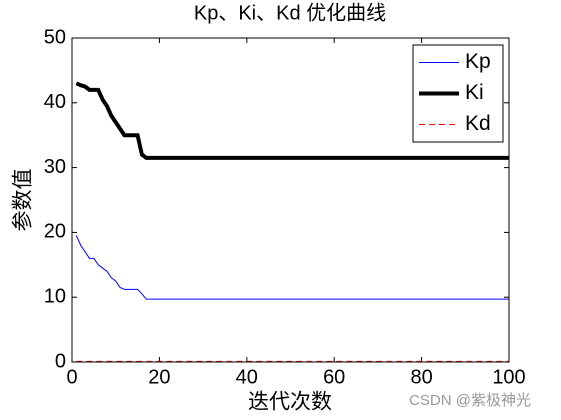  I want to click on x-axis-label: 迭代次数, so click(290, 402).